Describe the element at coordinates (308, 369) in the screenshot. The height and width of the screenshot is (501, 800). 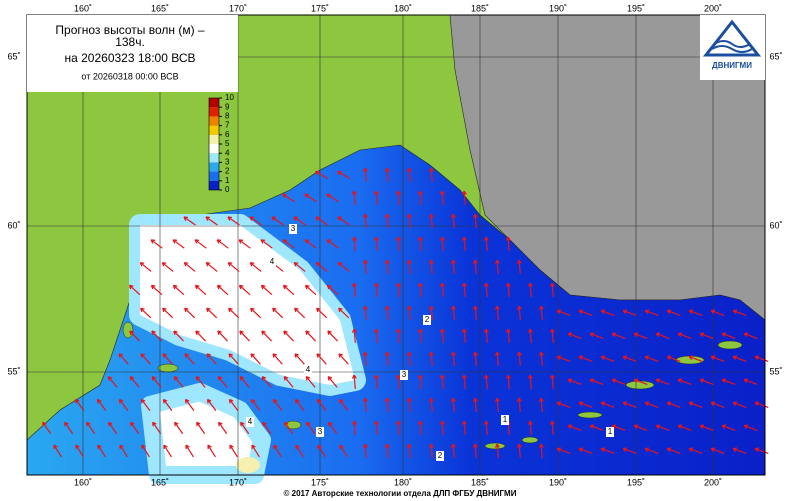
I see `contour-label: 4` at that location.